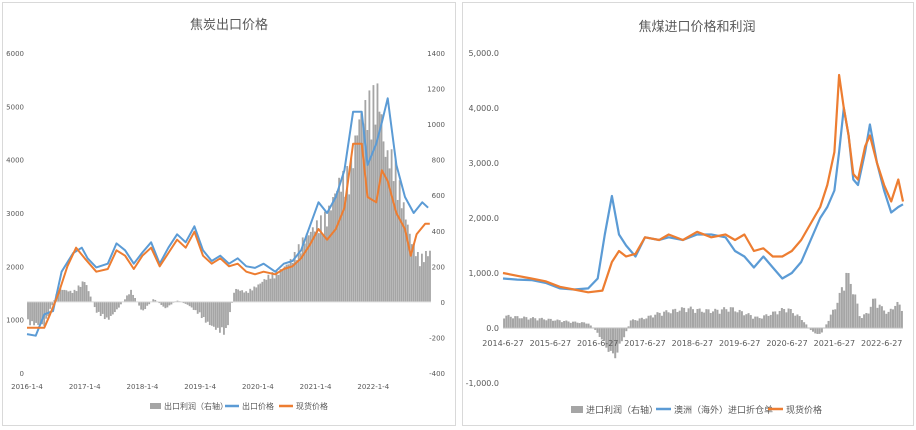 This screenshot has height=430, width=916. I want to click on x-tick-label: 2015-6-27, so click(550, 343).